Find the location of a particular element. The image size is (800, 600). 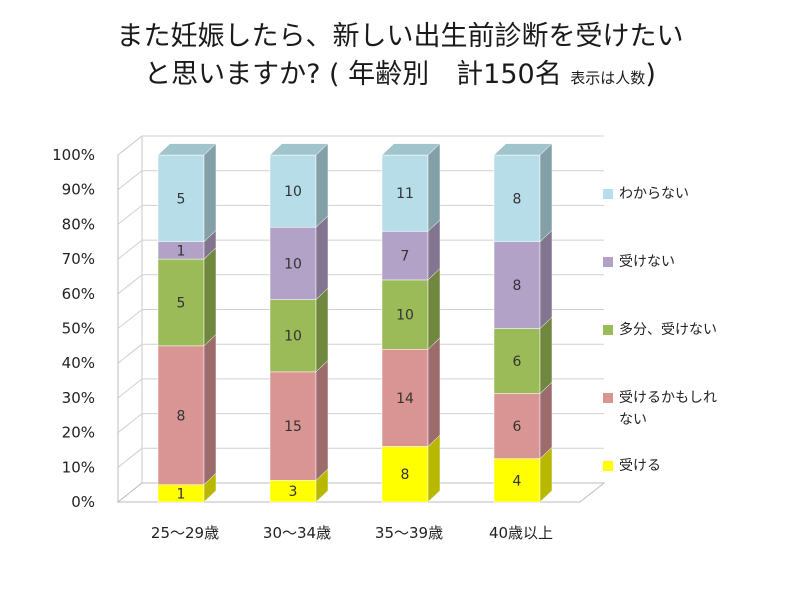

title-note: 表示は人数 is located at coordinates (608, 78).